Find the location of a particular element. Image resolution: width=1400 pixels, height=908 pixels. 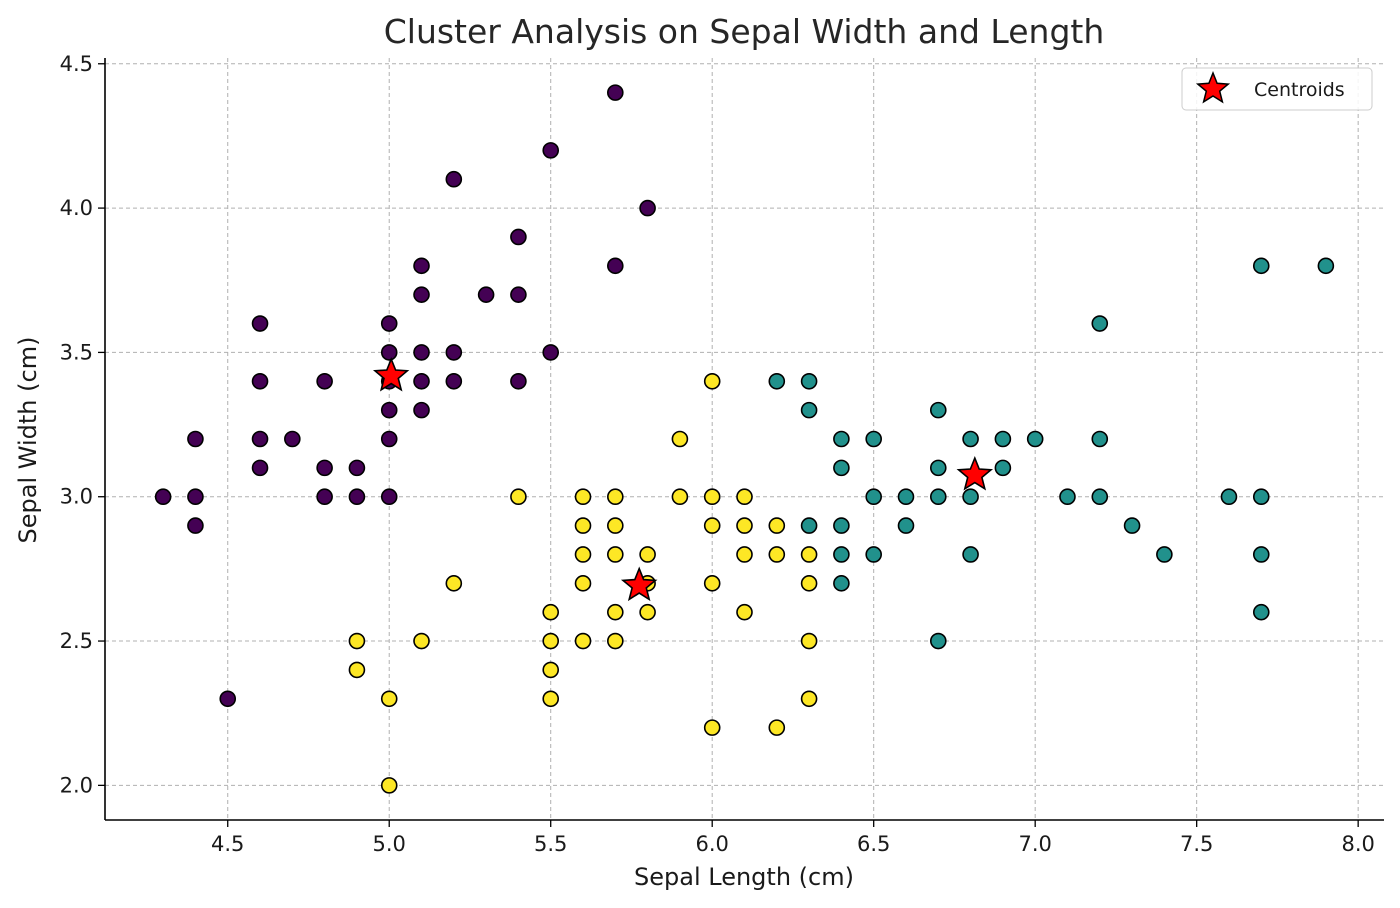

legend: Centroids is located at coordinates (1277, 89).